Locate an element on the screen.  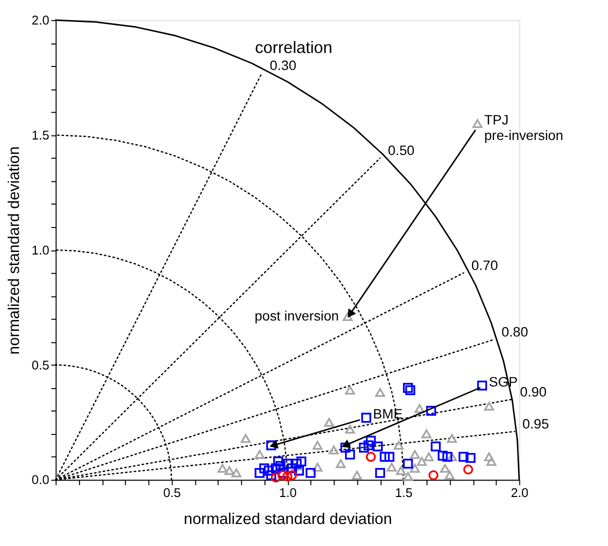
y-tick-label: 0.5 is located at coordinates (41, 365).